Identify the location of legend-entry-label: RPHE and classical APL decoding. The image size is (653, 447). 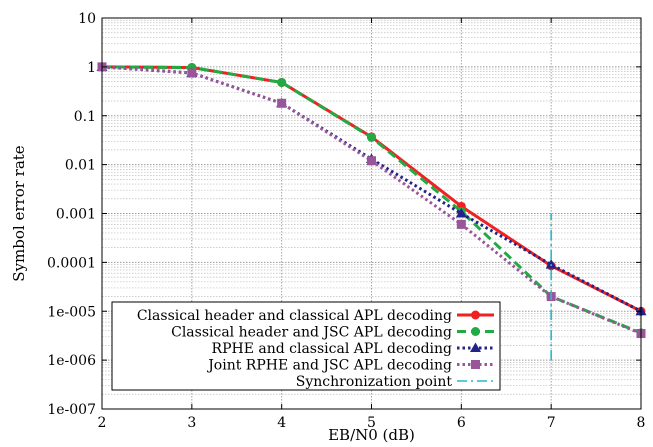
(332, 349).